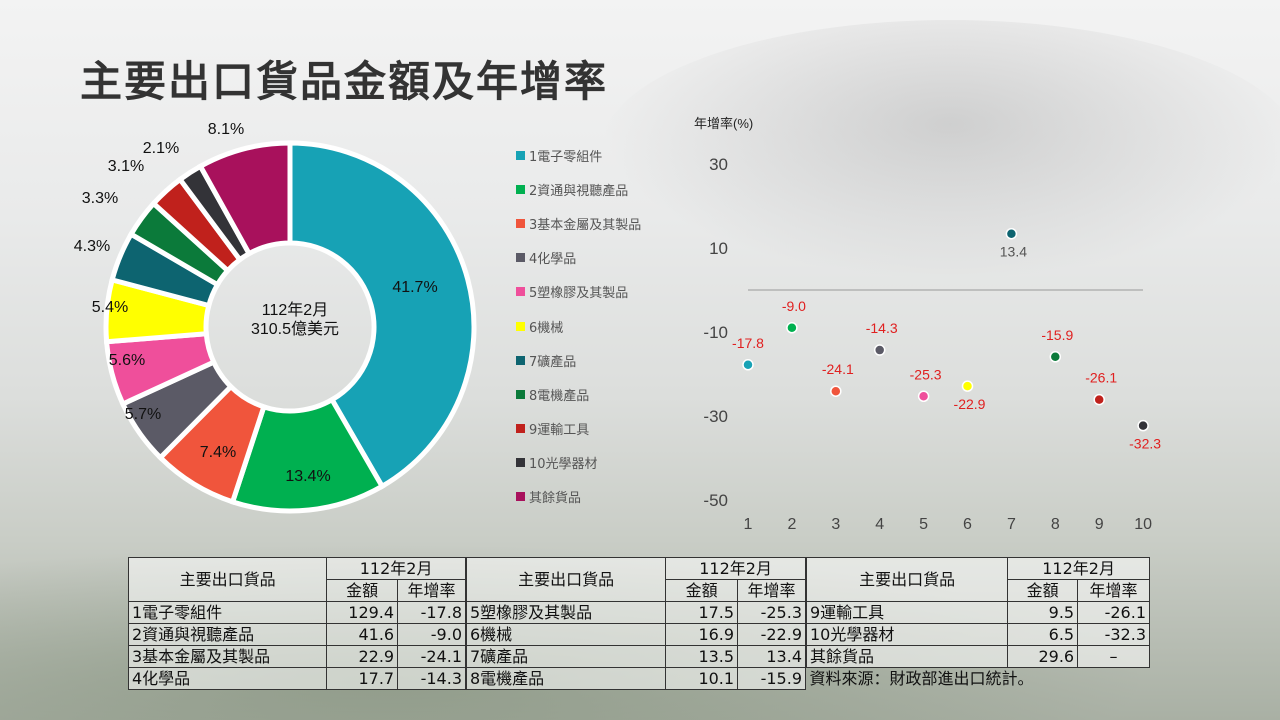  I want to click on pie-data-label: 5.4%, so click(110, 307).